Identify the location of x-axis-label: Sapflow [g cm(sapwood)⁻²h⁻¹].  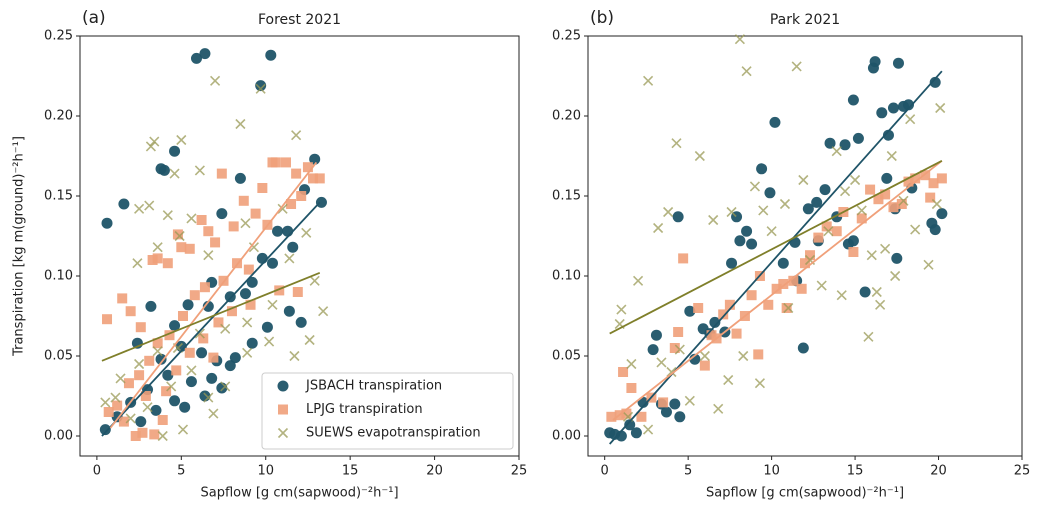
(299, 493).